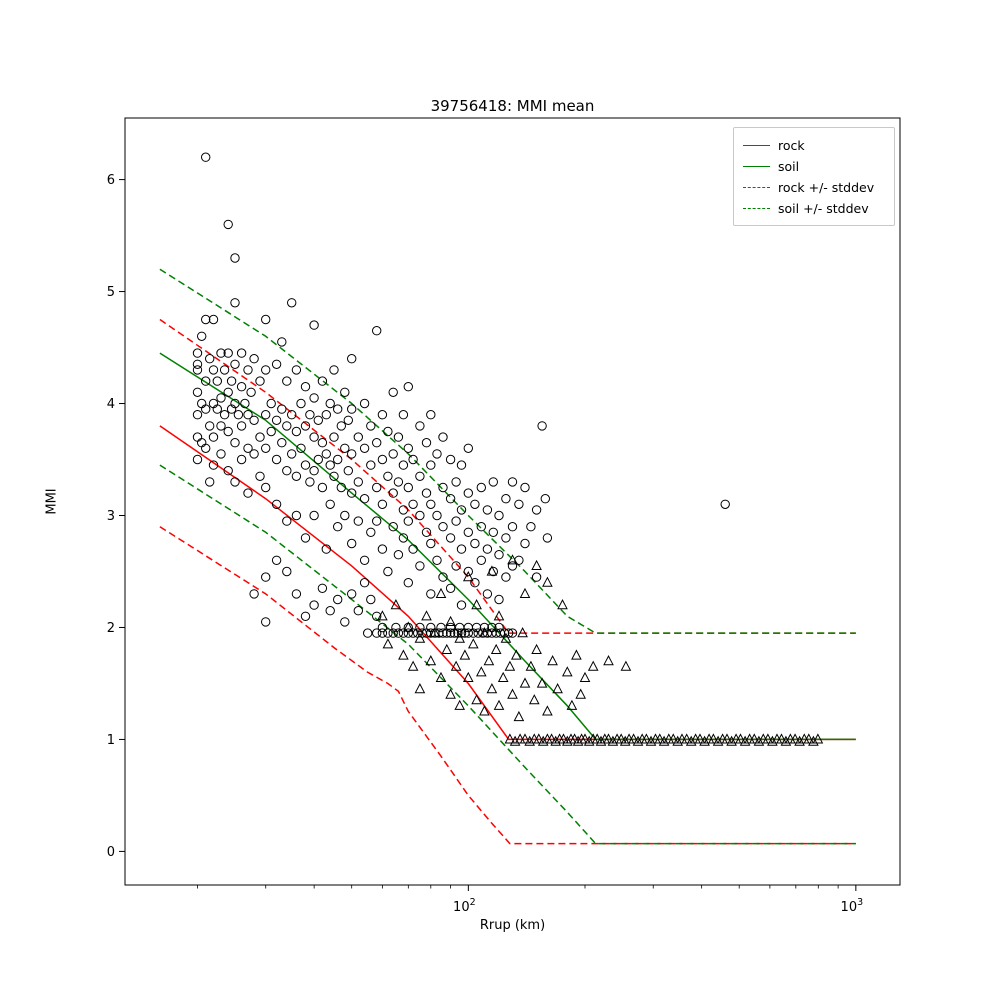  What do you see at coordinates (756, 208) in the screenshot?
I see `legend-line-sample-soil-stddev` at bounding box center [756, 208].